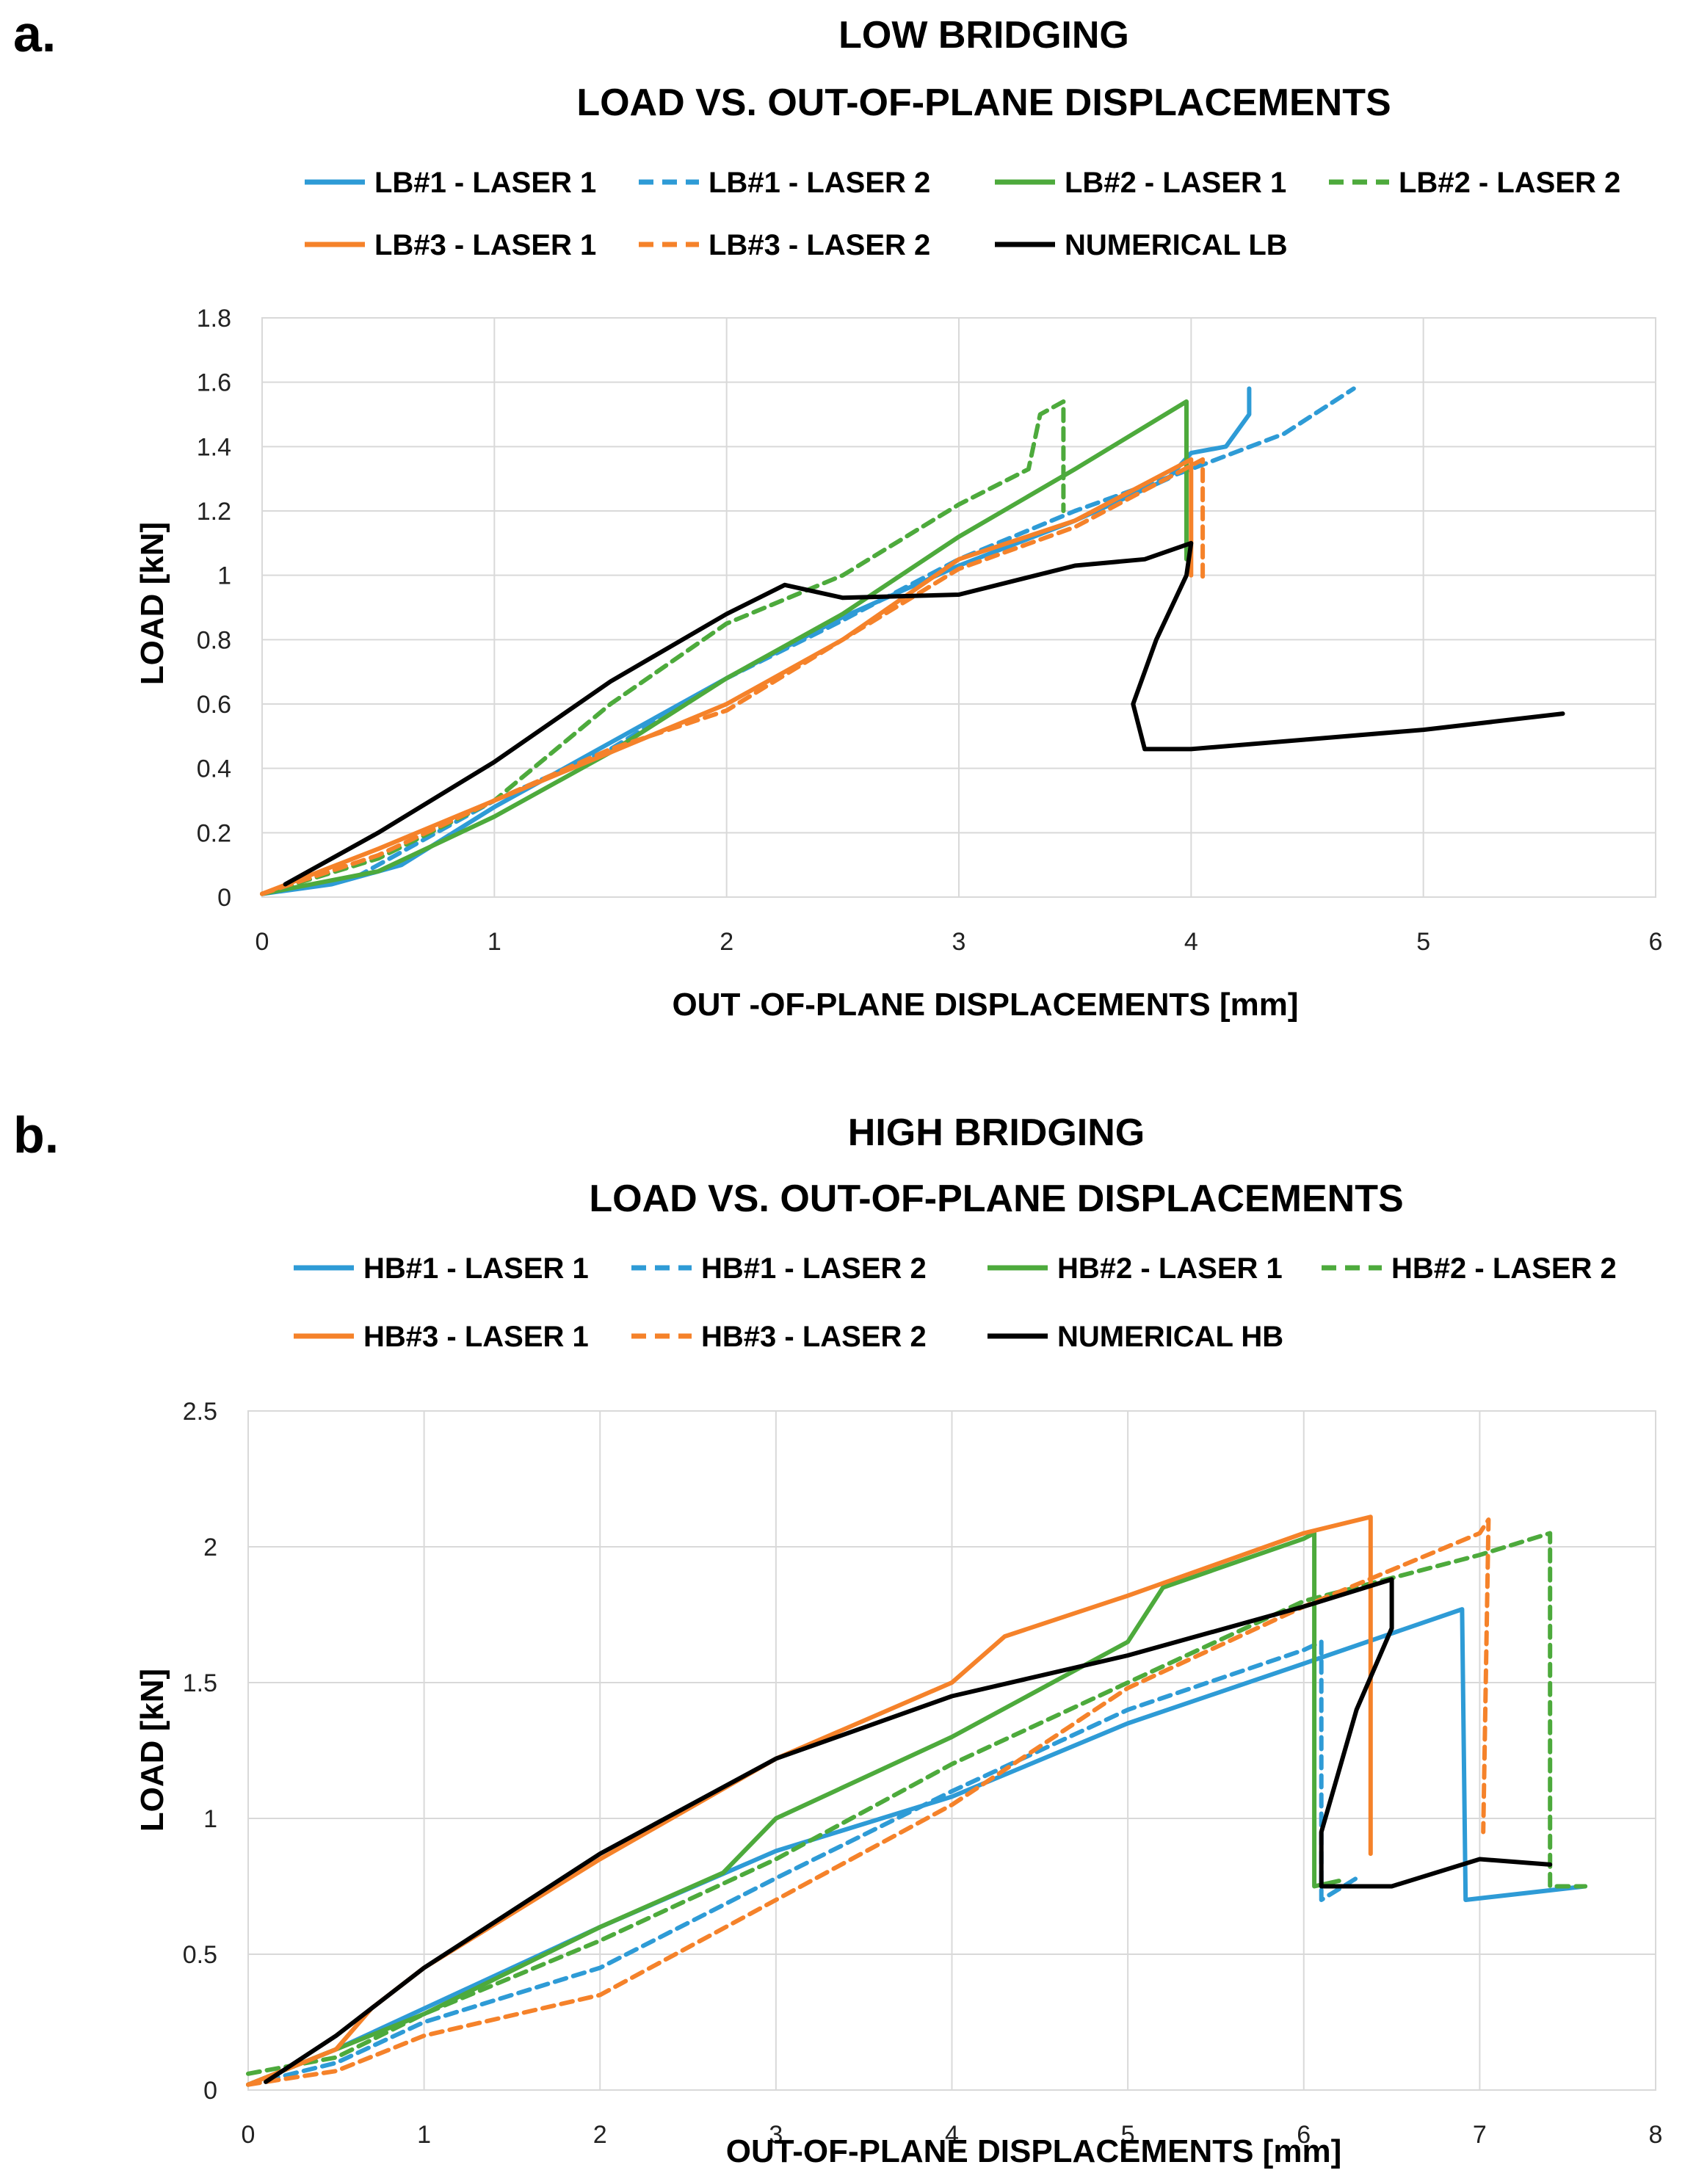  Describe the element at coordinates (814, 1268) in the screenshot. I see `legend-label-hb-1-laser-2: HB#1 - LASER 2` at that location.